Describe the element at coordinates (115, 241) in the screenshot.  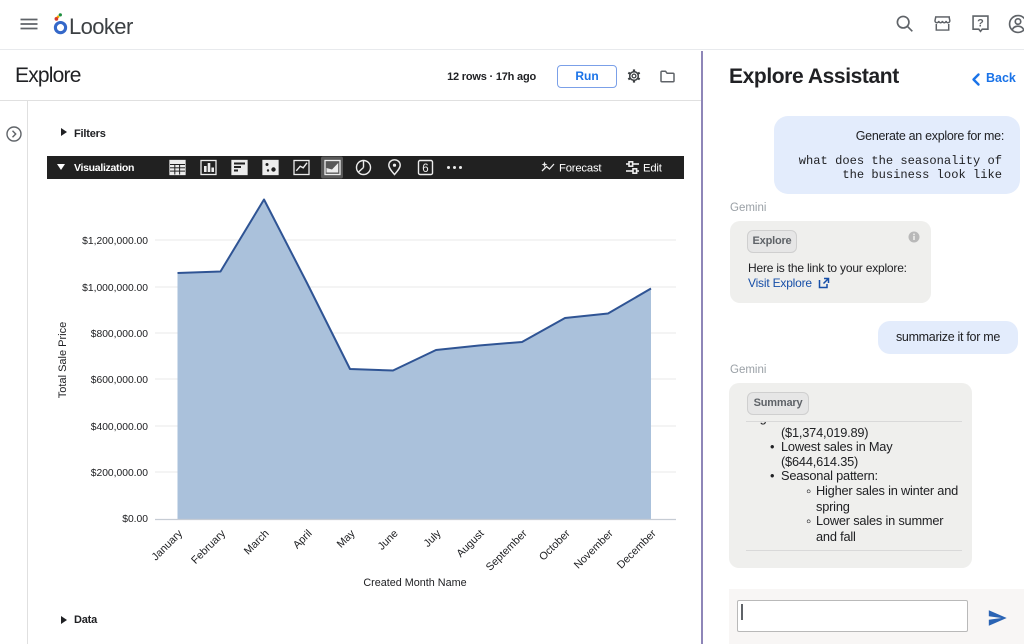
I see `svg-text: $1,200,000.00` at that location.